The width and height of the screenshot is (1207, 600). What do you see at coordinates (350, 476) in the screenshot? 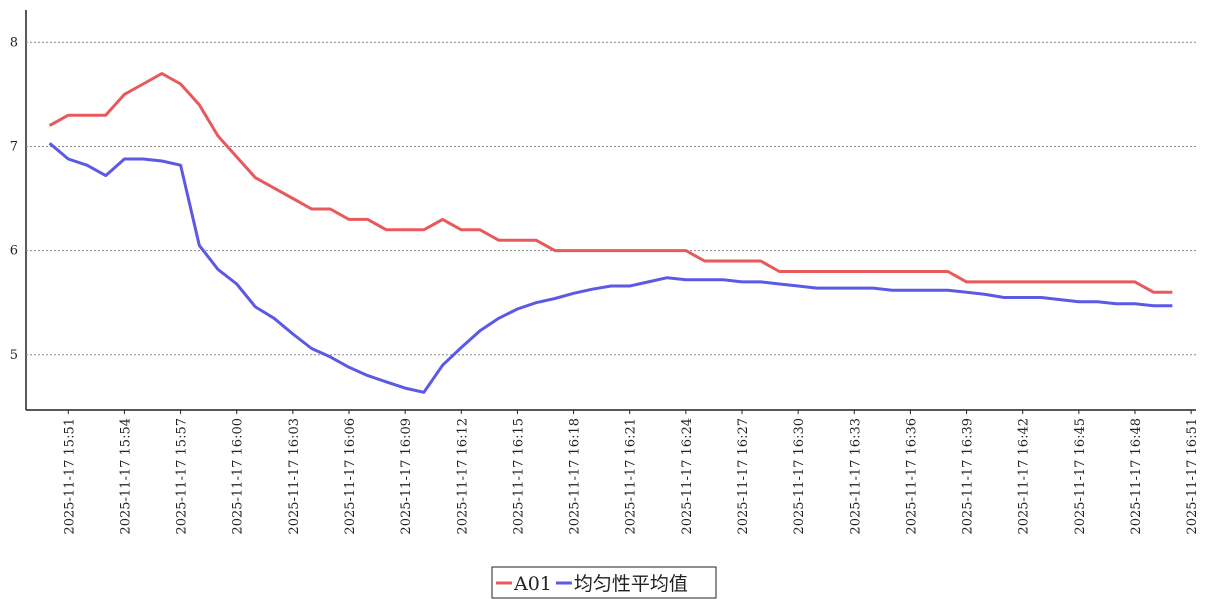
I see `x-tick-label: 2025-11-17 16:06` at bounding box center [350, 476].